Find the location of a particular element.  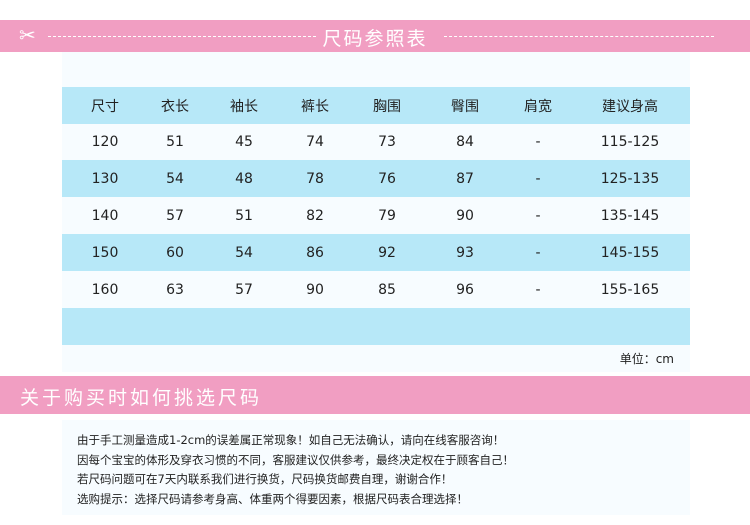

table-cell: 84 is located at coordinates (465, 141).